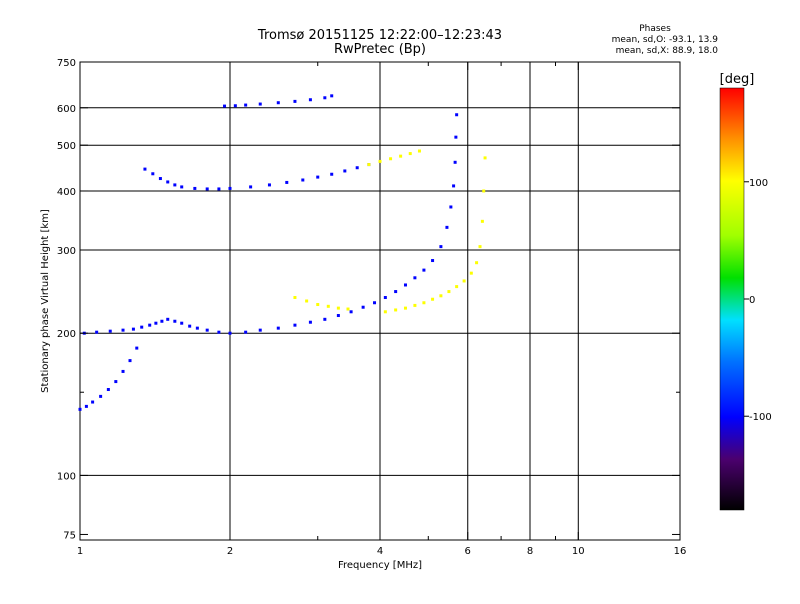 The width and height of the screenshot is (800, 604). I want to click on y-tick-label: 750, so click(66, 63).